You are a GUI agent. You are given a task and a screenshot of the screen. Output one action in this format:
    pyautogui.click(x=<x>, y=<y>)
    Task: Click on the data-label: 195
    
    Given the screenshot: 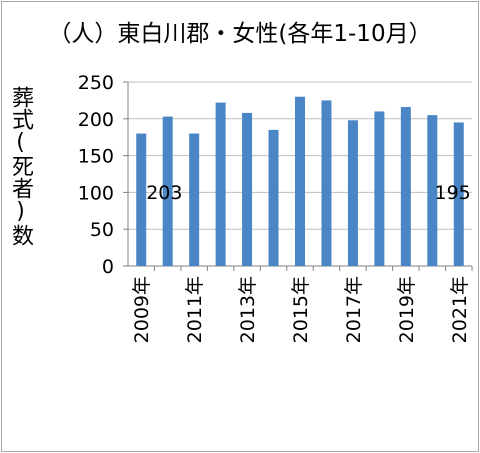 What is the action you would take?
    pyautogui.click(x=453, y=193)
    